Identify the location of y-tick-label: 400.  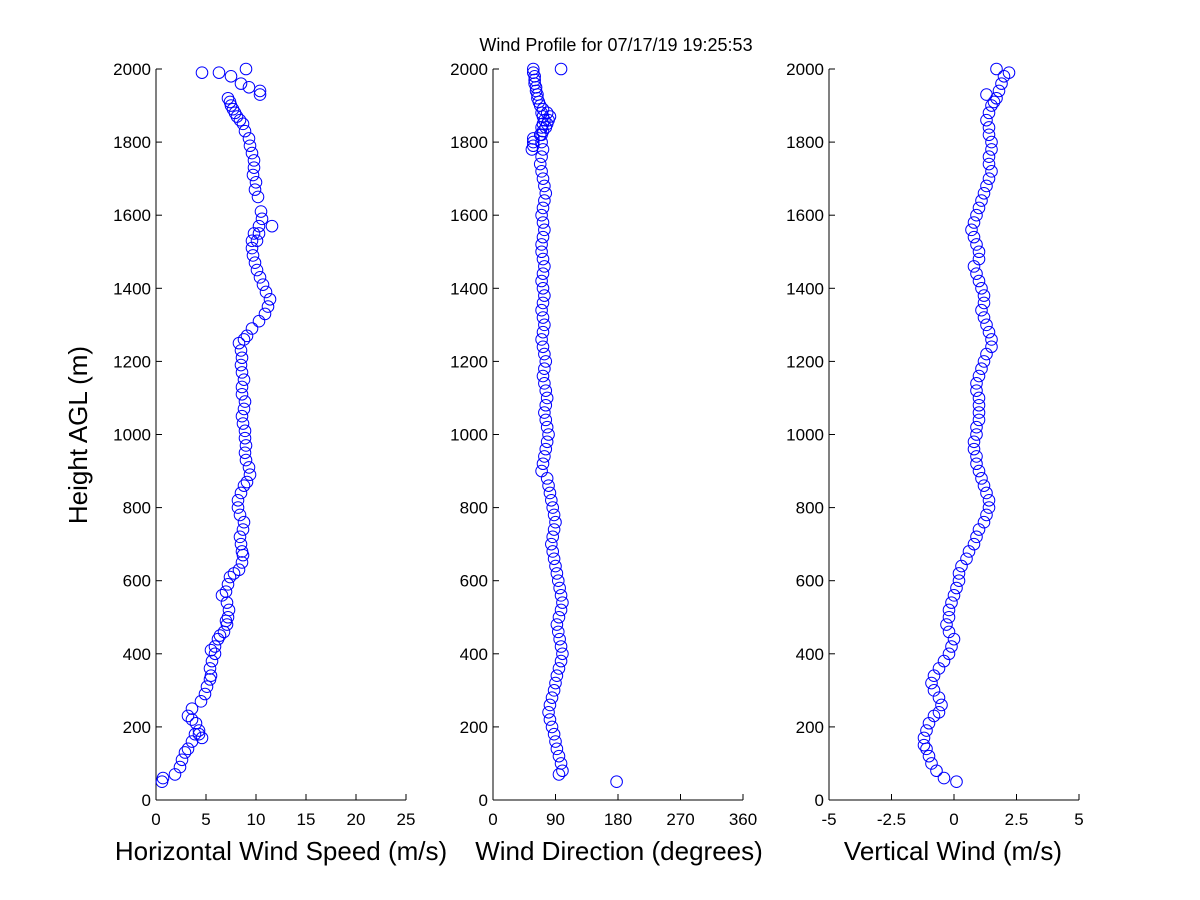
(137, 654).